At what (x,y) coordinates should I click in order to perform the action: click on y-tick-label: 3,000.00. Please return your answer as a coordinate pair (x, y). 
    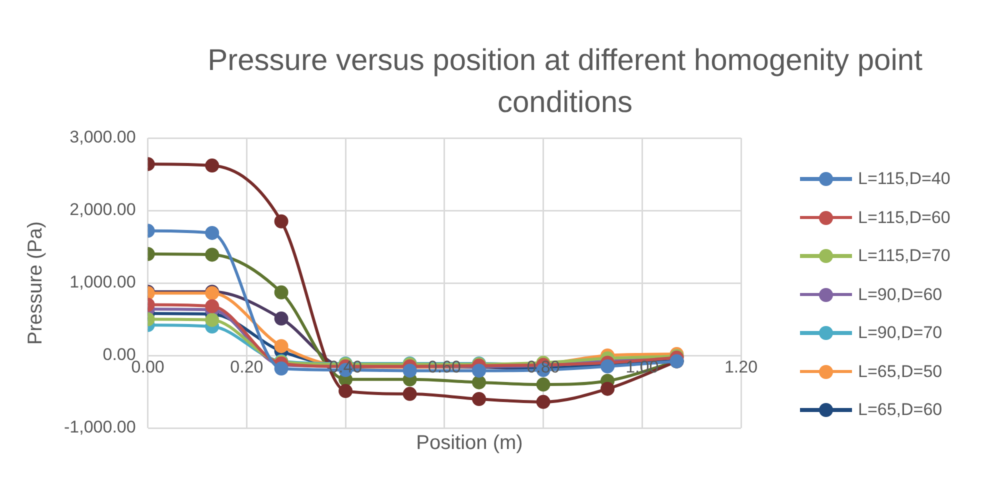
    Looking at the image, I should click on (103, 137).